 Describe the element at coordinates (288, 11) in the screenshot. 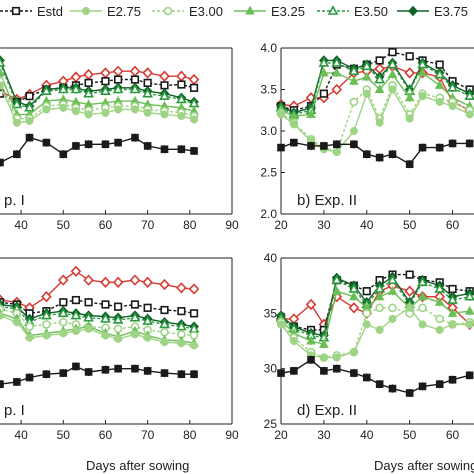

I see `legend-label: E3.25` at that location.